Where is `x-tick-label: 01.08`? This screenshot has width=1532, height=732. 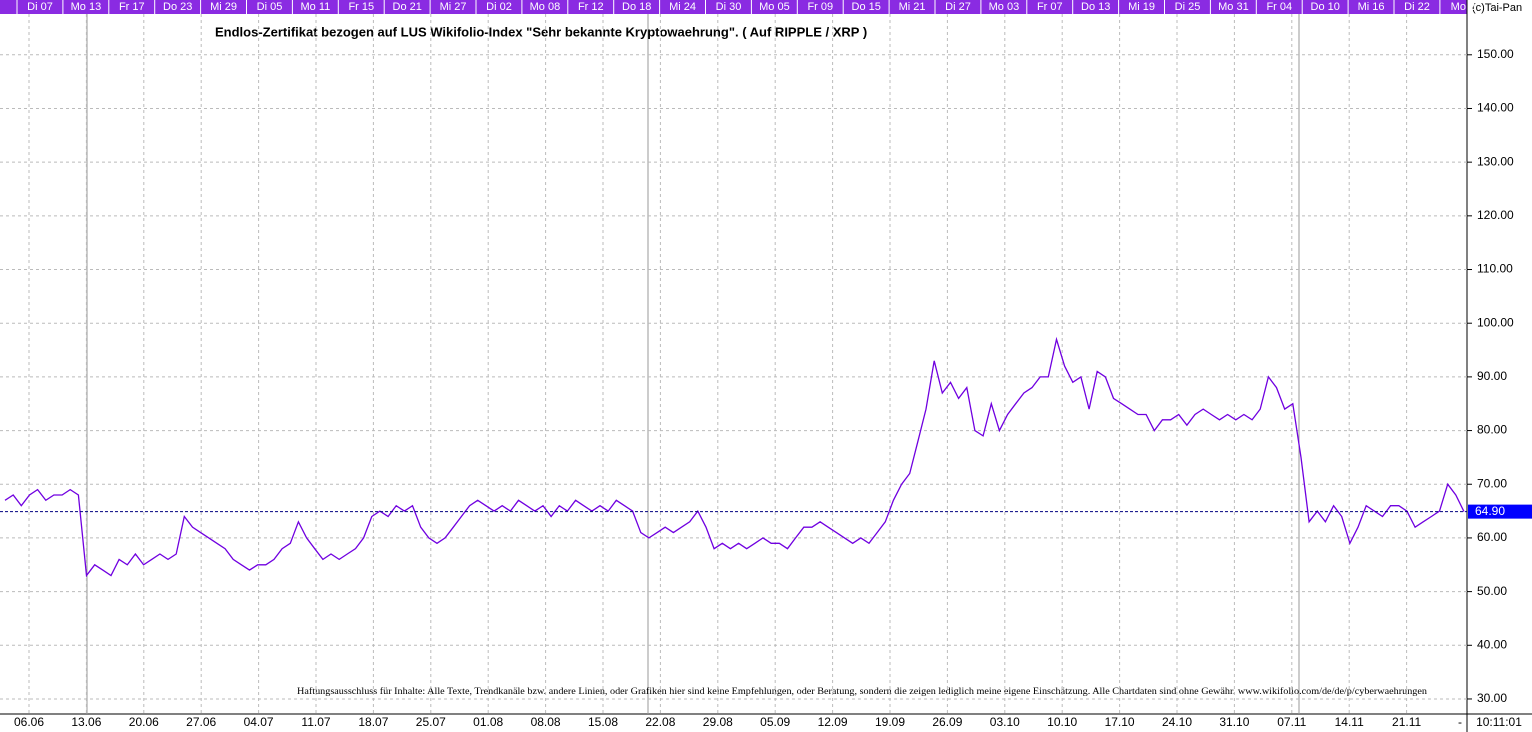
x-tick-label: 01.08 is located at coordinates (488, 722).